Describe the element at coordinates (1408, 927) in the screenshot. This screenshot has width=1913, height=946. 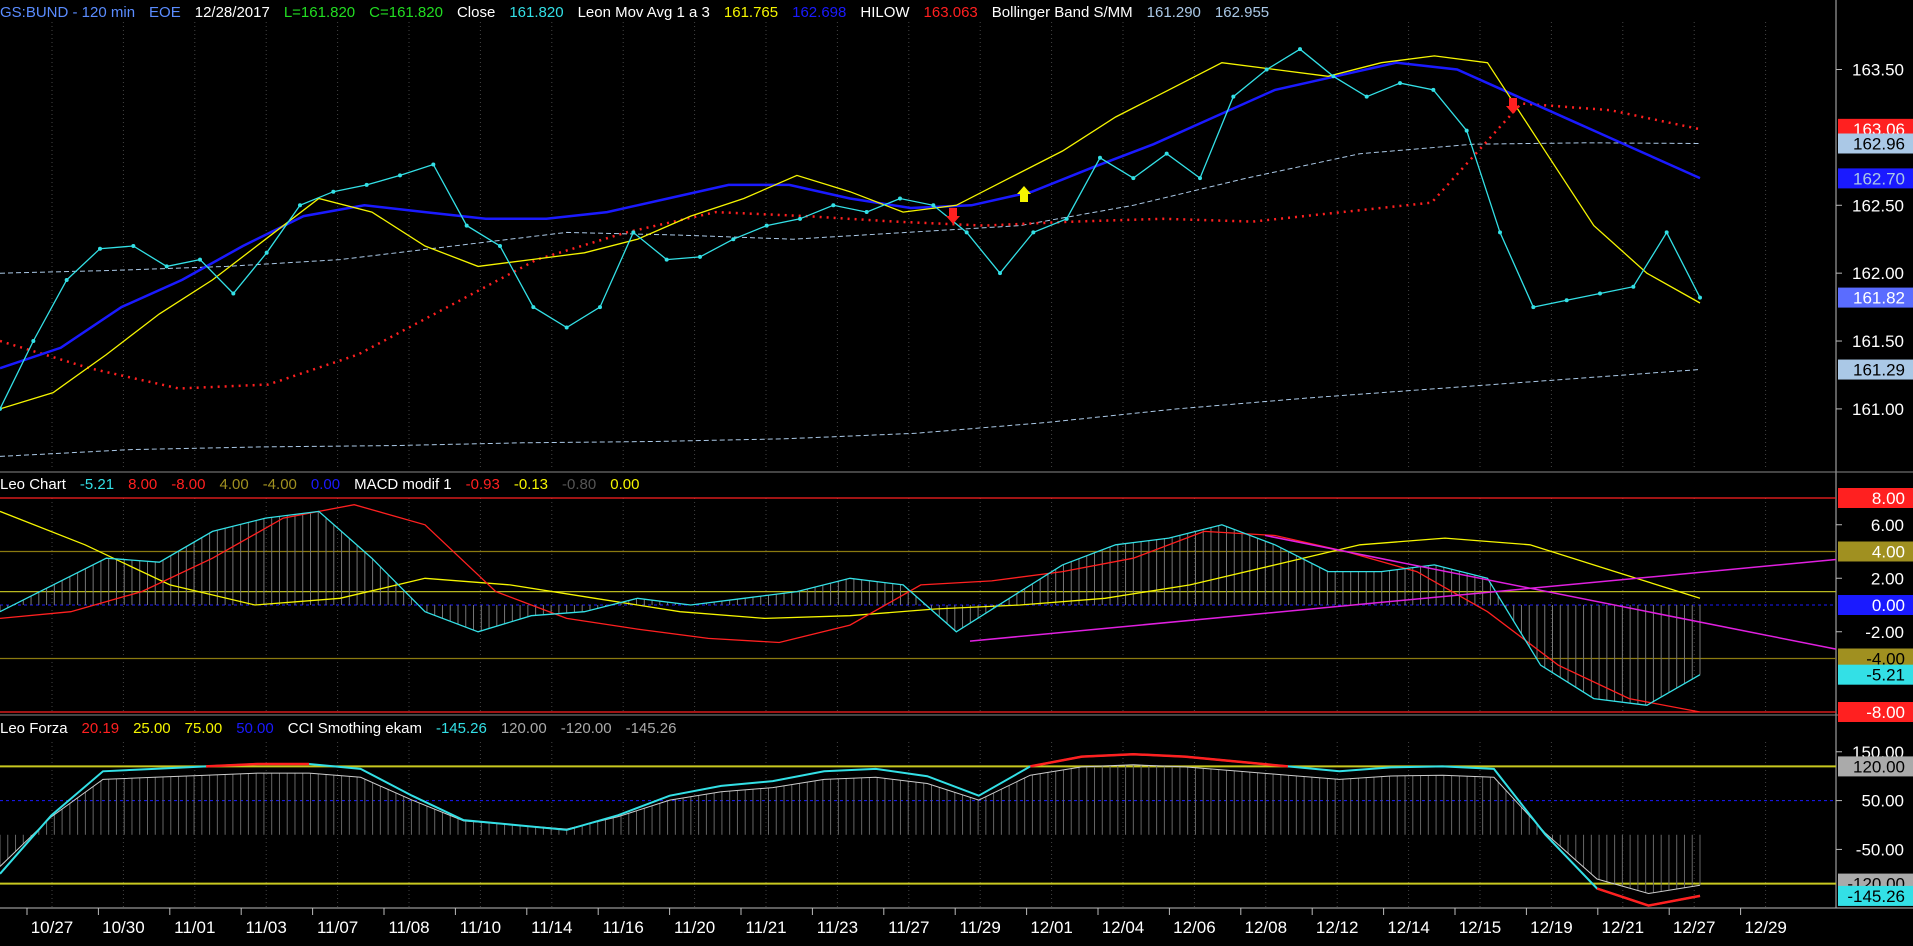
I see `x-tick-label: 12/14` at that location.